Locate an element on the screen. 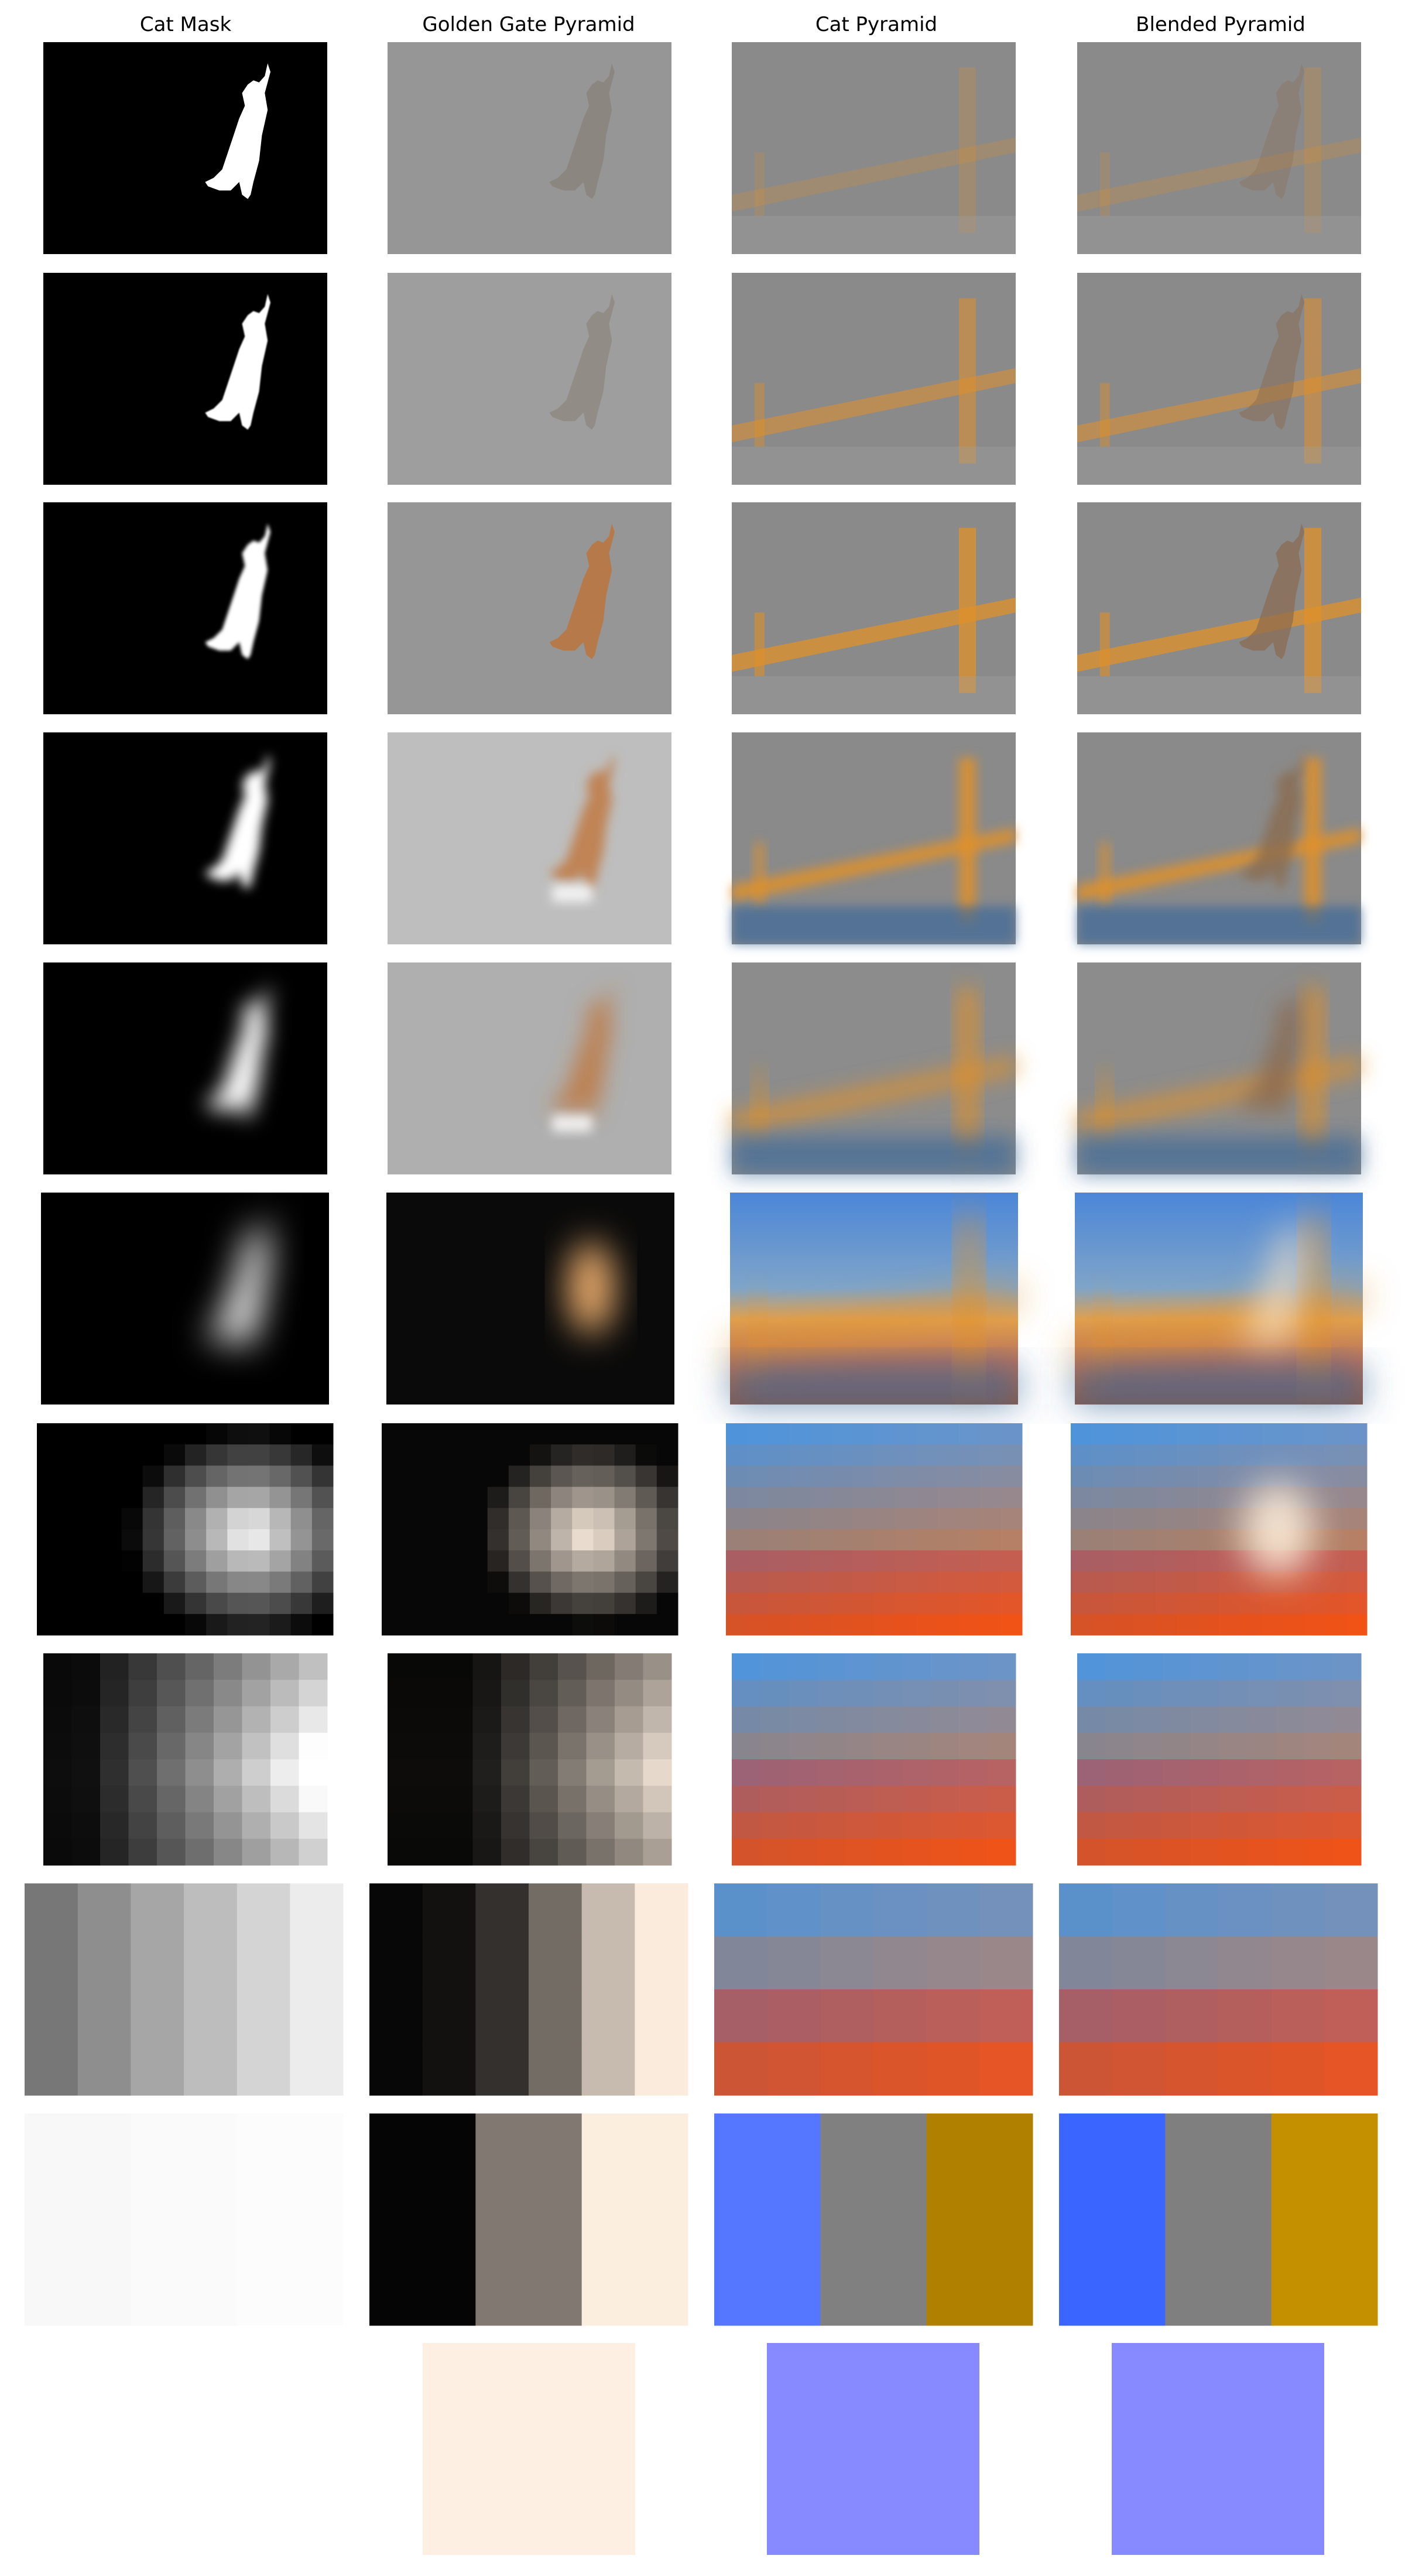 The width and height of the screenshot is (1405, 2576). column-title-blended-pyramid: Blended Pyramid is located at coordinates (1220, 24).